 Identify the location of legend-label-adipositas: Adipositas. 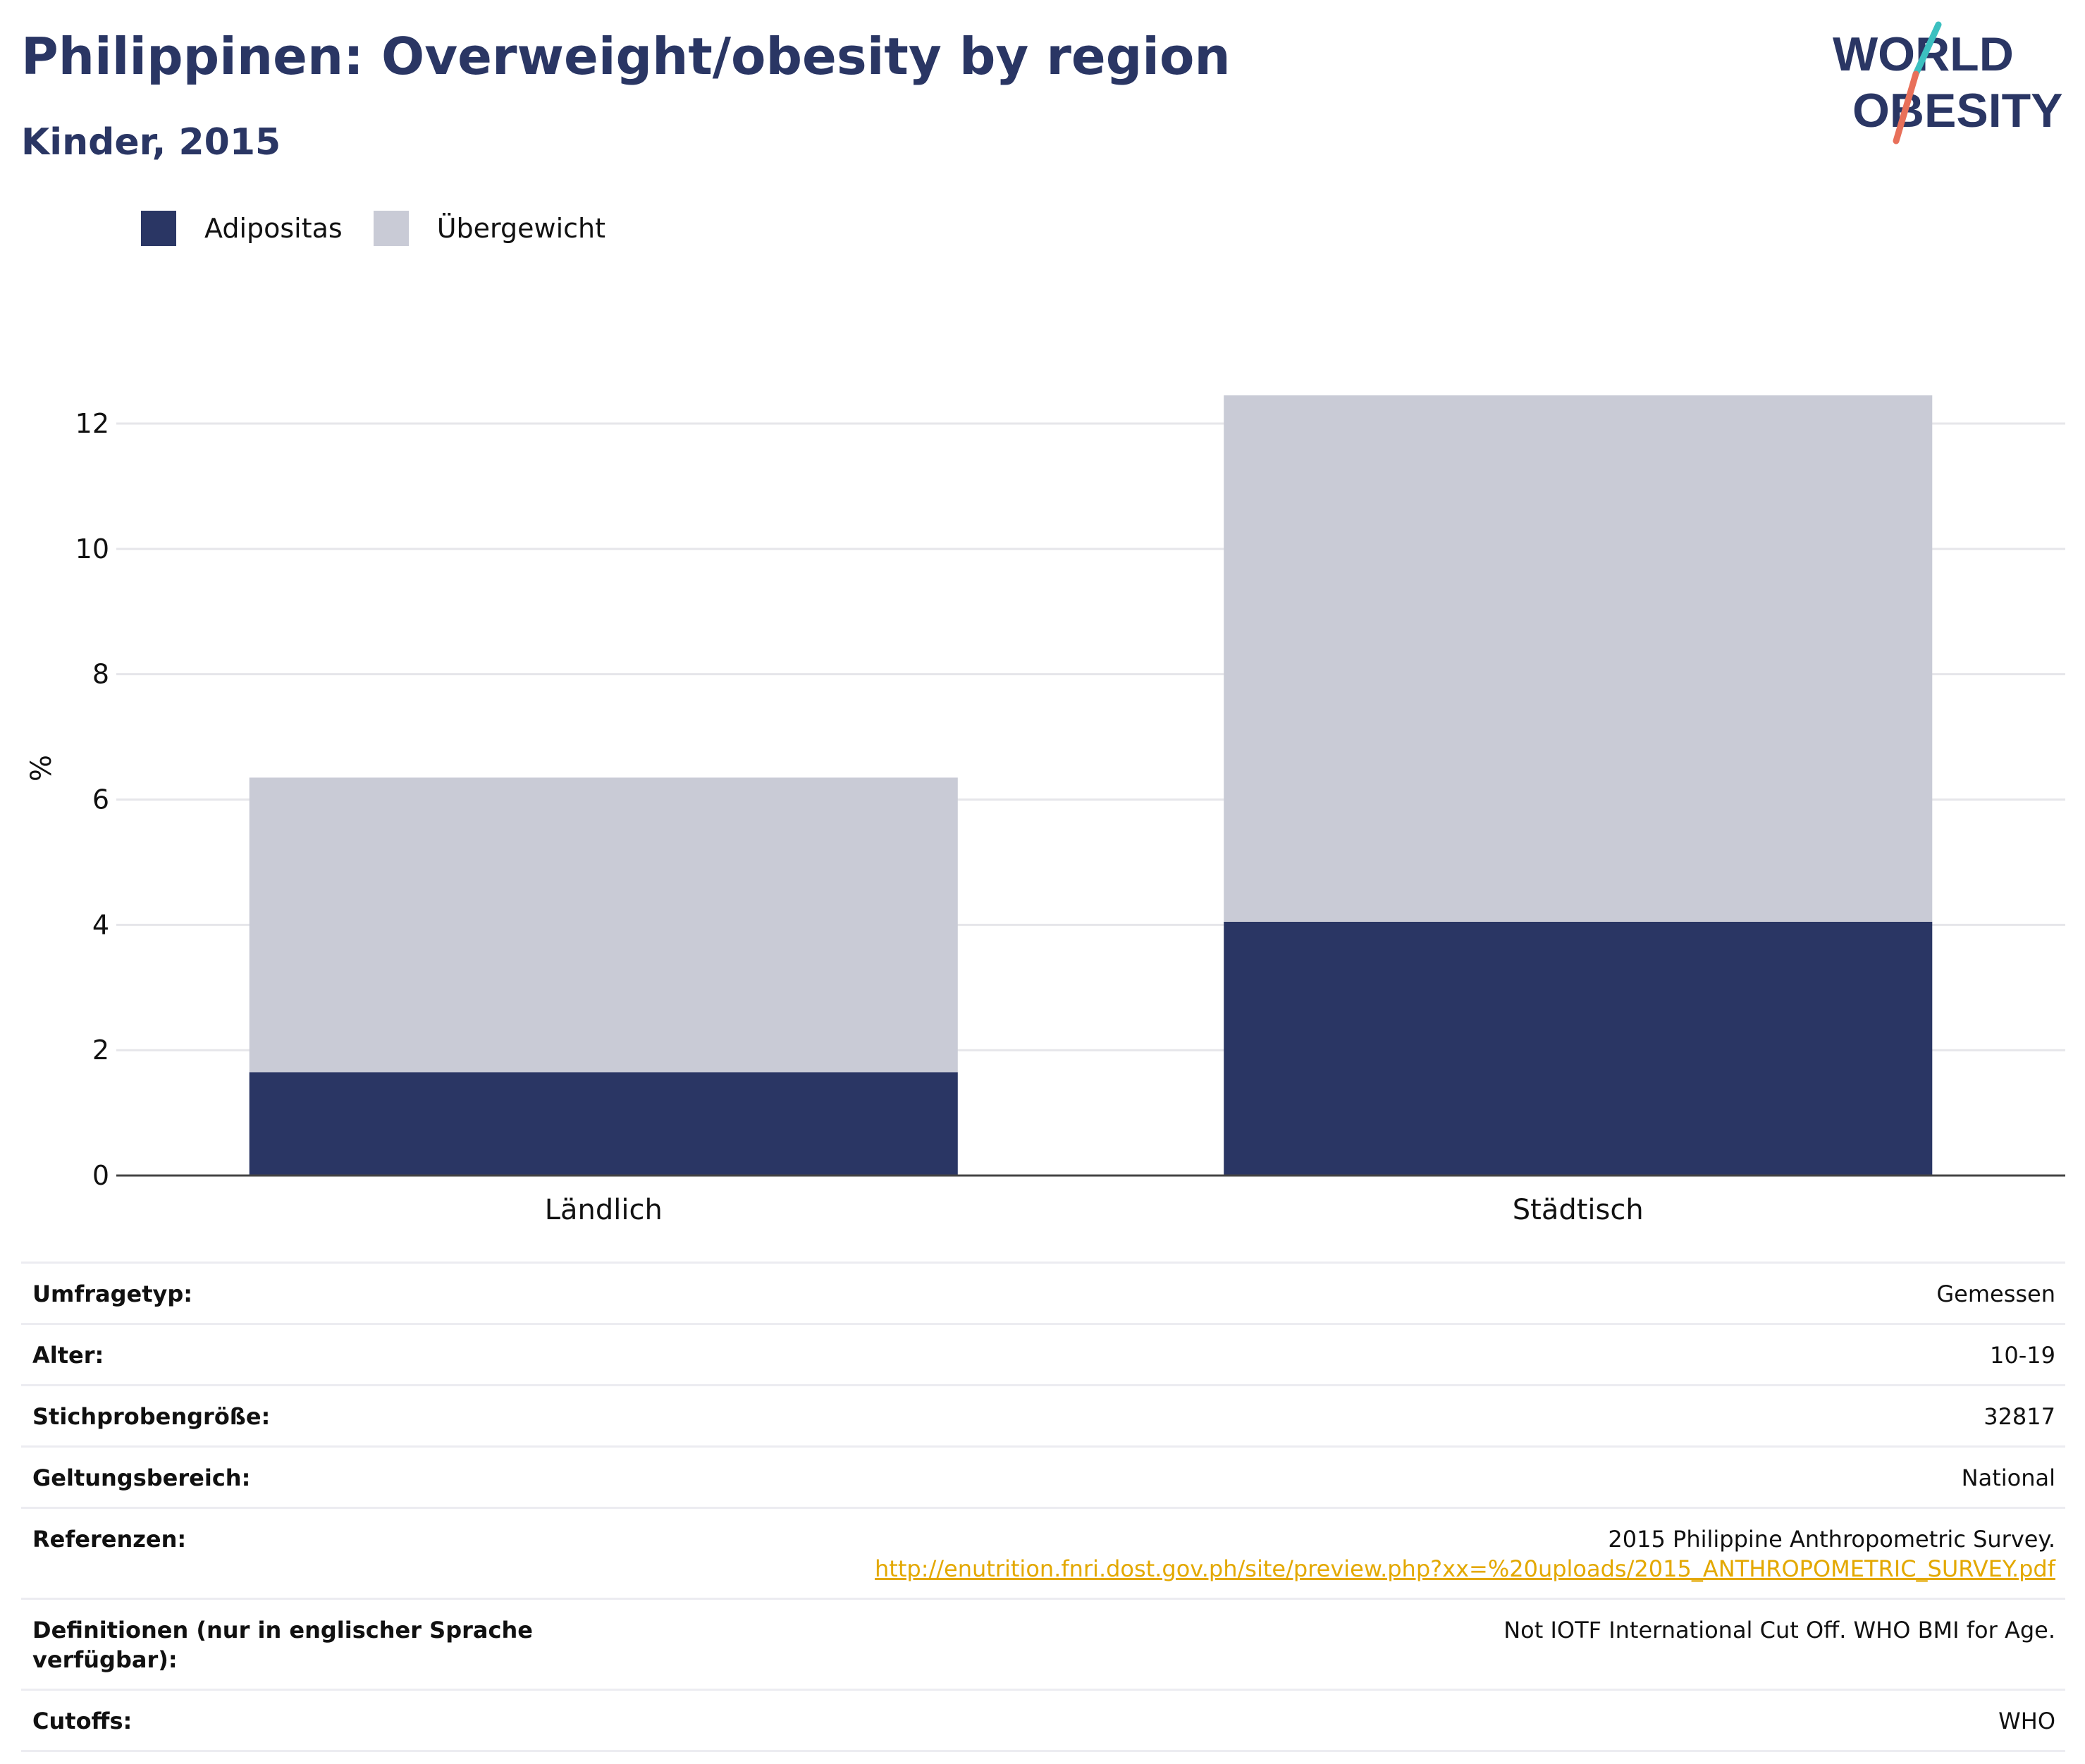
(273, 228).